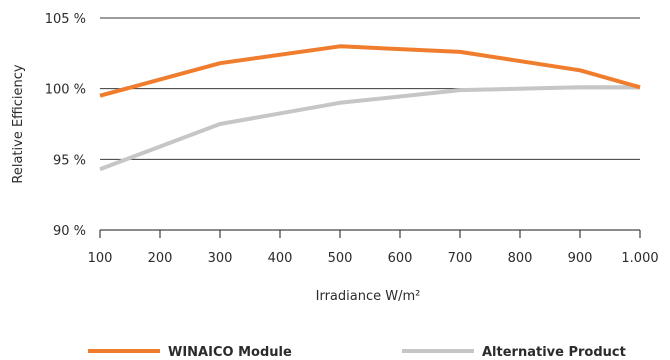  Describe the element at coordinates (18, 123) in the screenshot. I see `y-axis-title: Relative Efficiency` at that location.